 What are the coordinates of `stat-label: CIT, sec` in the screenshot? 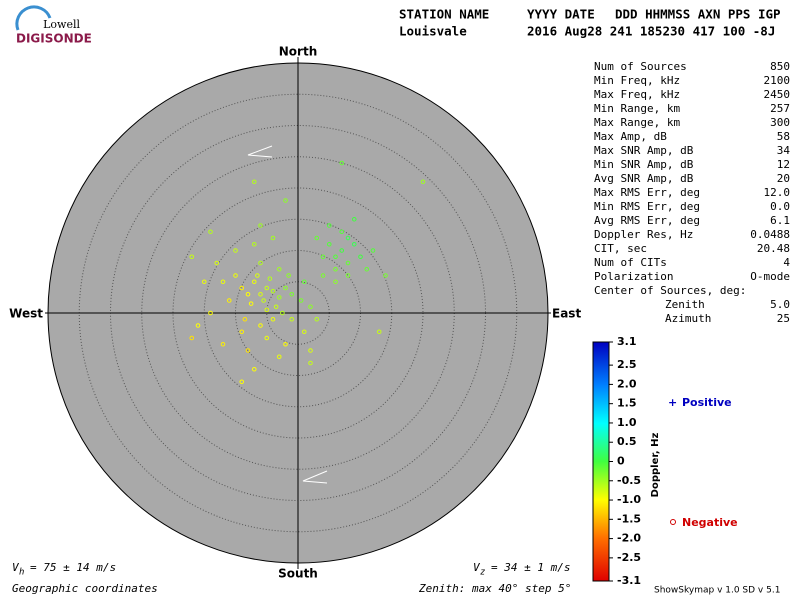 It's located at (620, 248).